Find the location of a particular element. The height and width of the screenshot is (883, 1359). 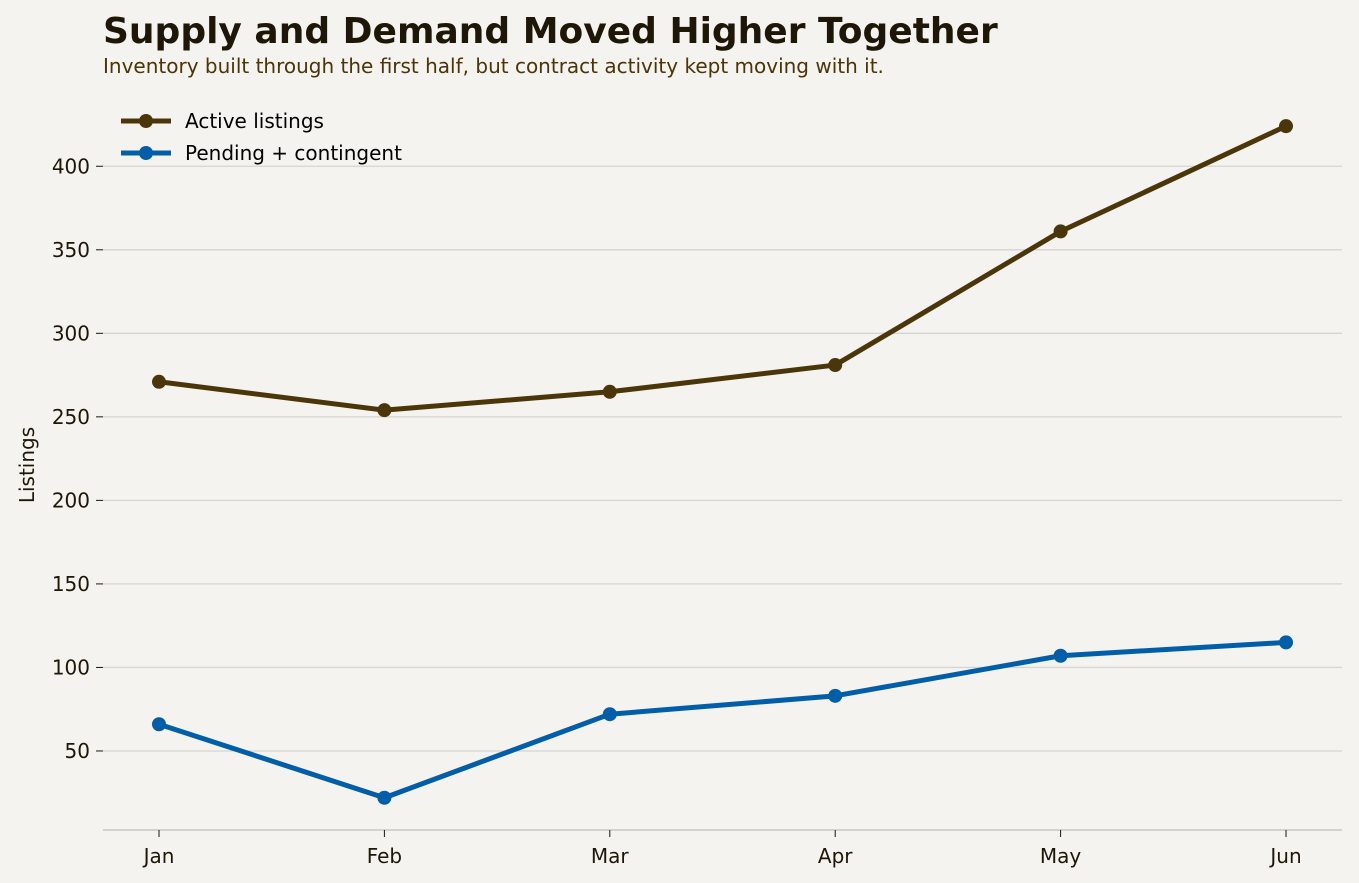

y-tick-label: 50 is located at coordinates (77, 751).